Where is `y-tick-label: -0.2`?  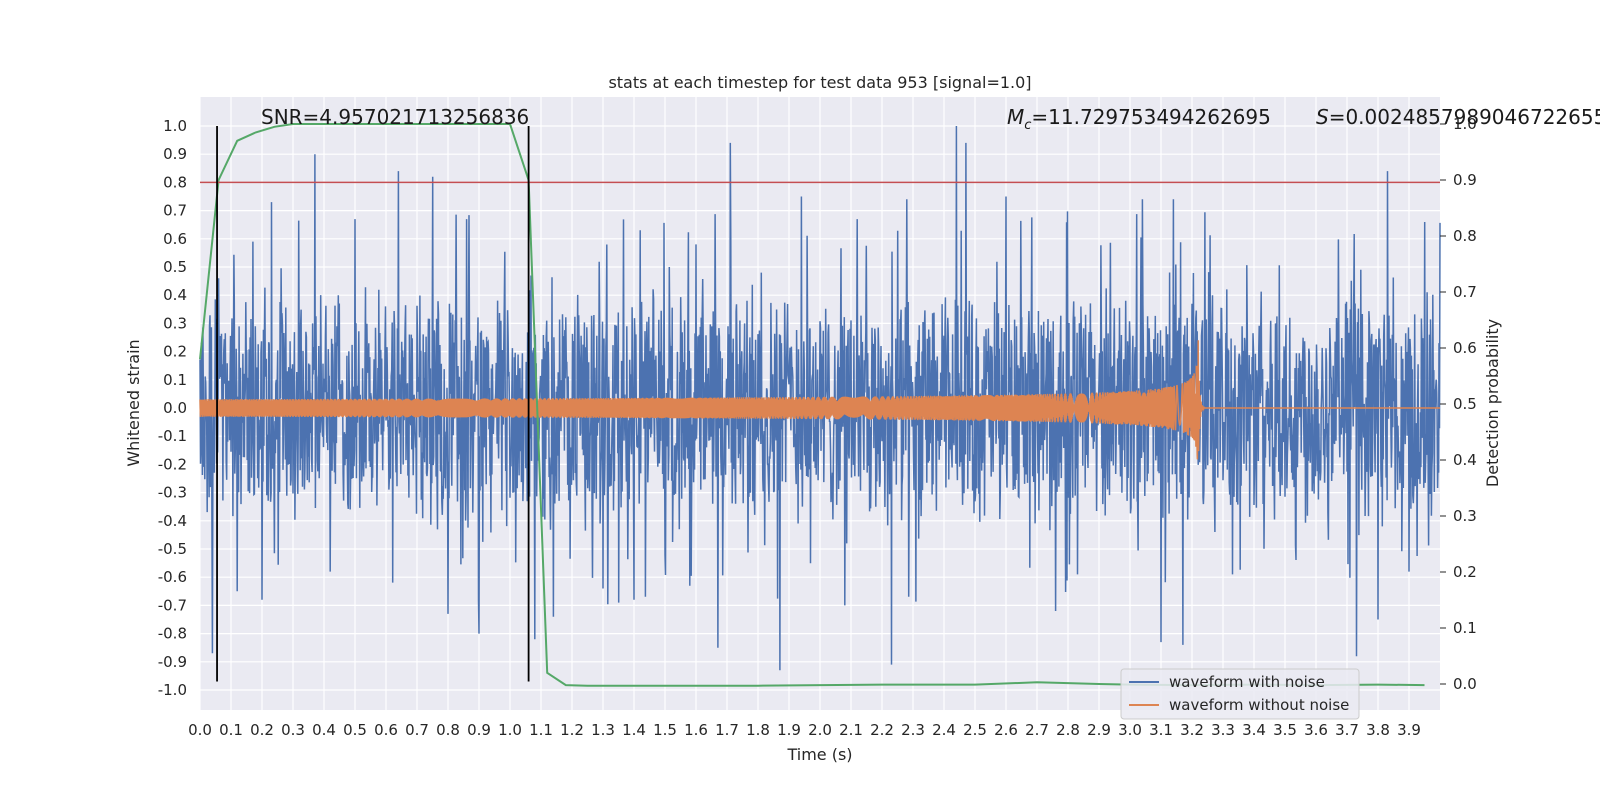
y-tick-label: -0.2 is located at coordinates (172, 464).